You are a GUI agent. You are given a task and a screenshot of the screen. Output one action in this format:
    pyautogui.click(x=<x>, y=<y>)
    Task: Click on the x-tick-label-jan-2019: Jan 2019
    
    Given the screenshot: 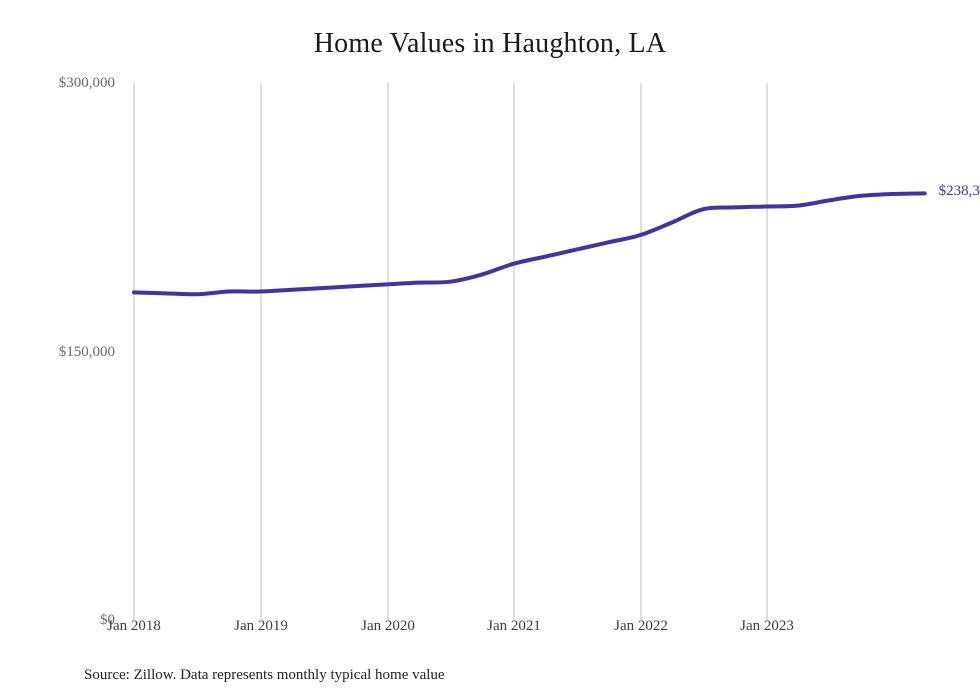 What is the action you would take?
    pyautogui.click(x=261, y=626)
    